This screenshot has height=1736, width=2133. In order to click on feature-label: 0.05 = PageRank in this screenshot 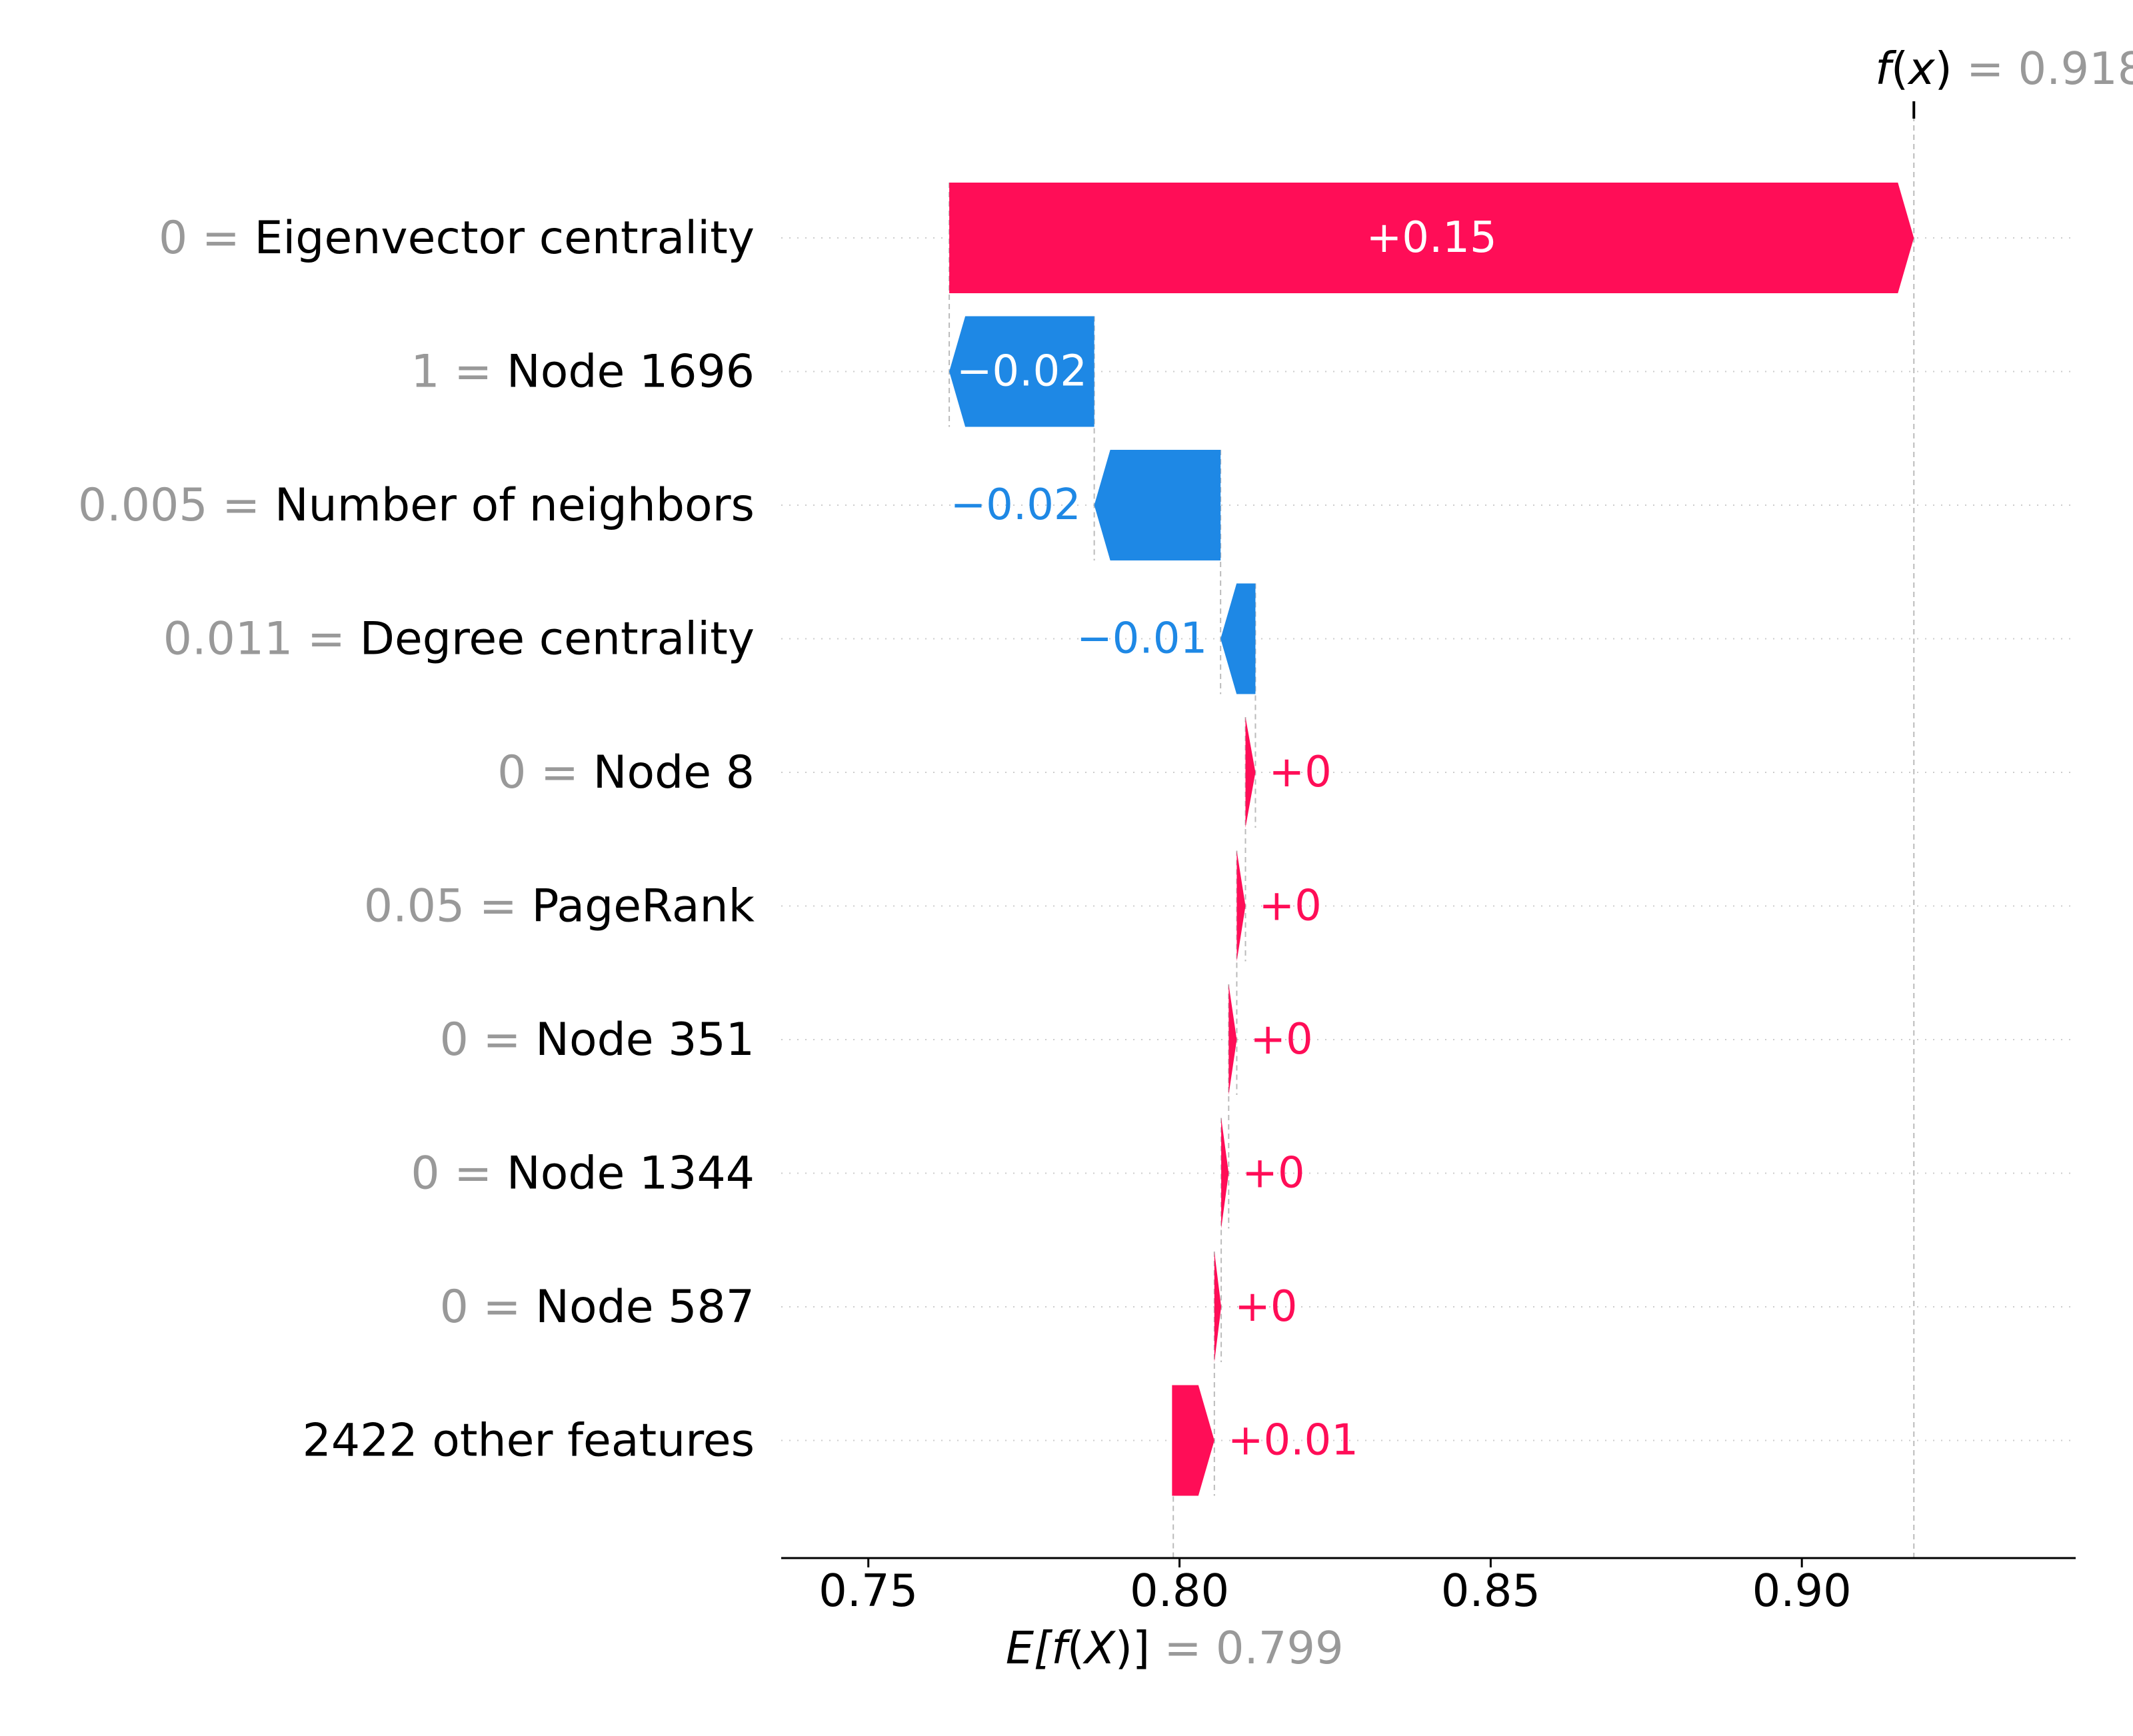, I will do `click(559, 906)`.